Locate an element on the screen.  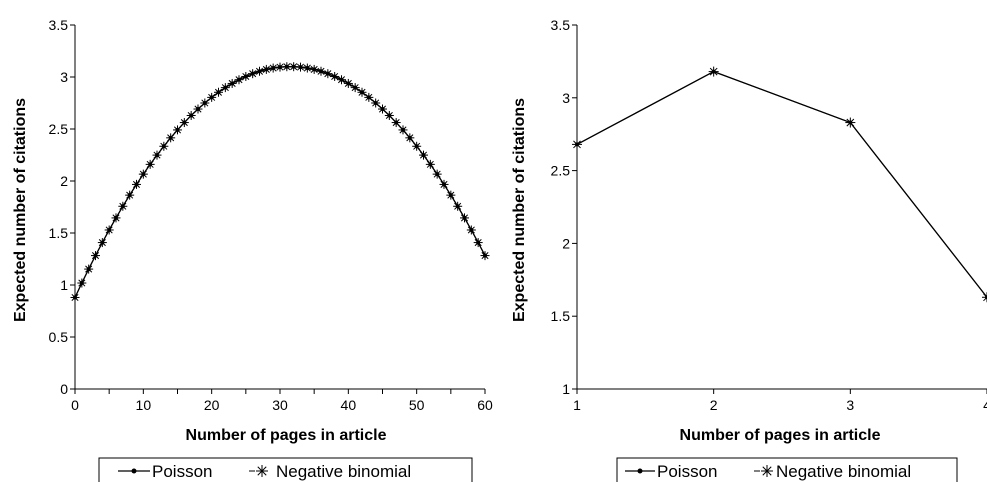
left-y-tick-label: 3.5 is located at coordinates (59, 25).